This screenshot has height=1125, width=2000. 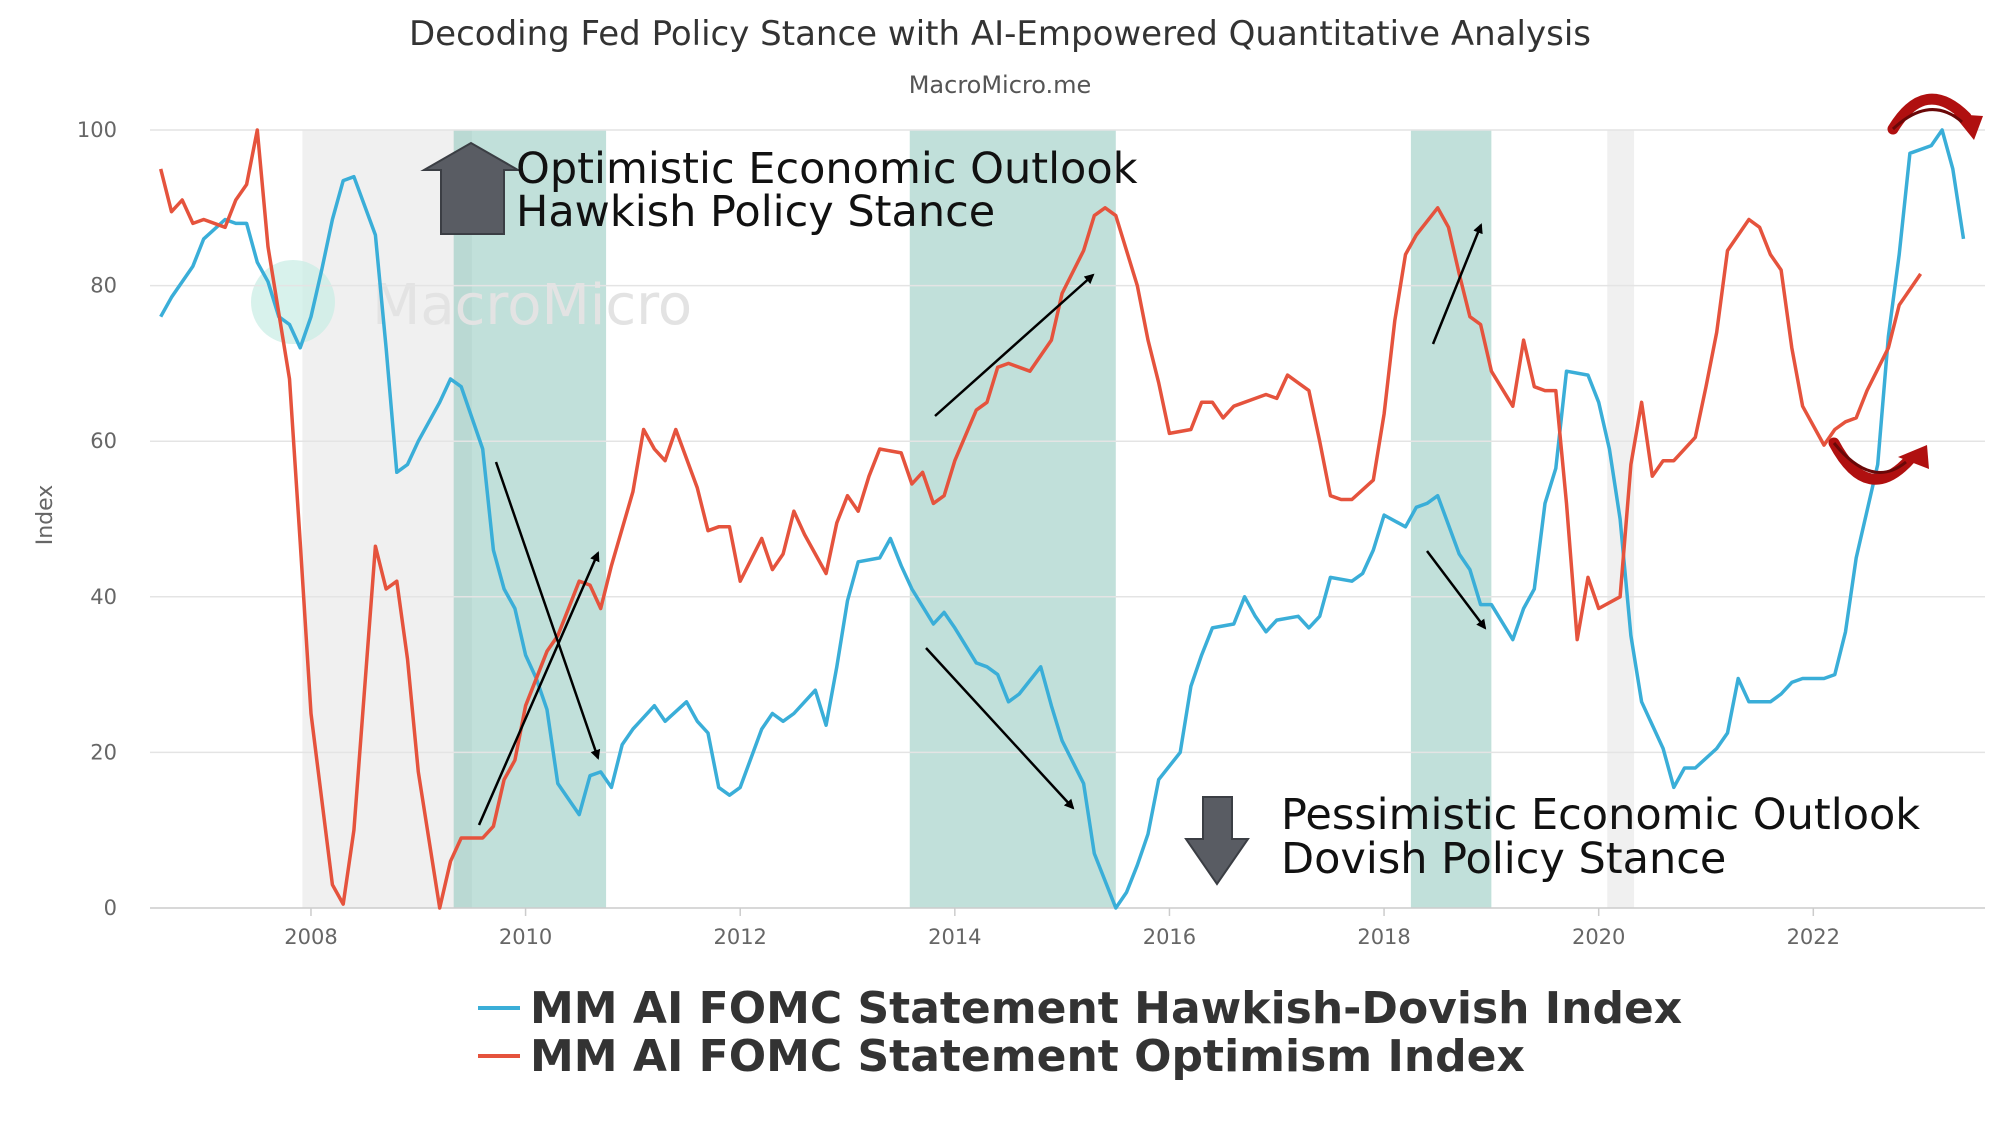 I want to click on y-tick-label: 80, so click(x=103, y=286).